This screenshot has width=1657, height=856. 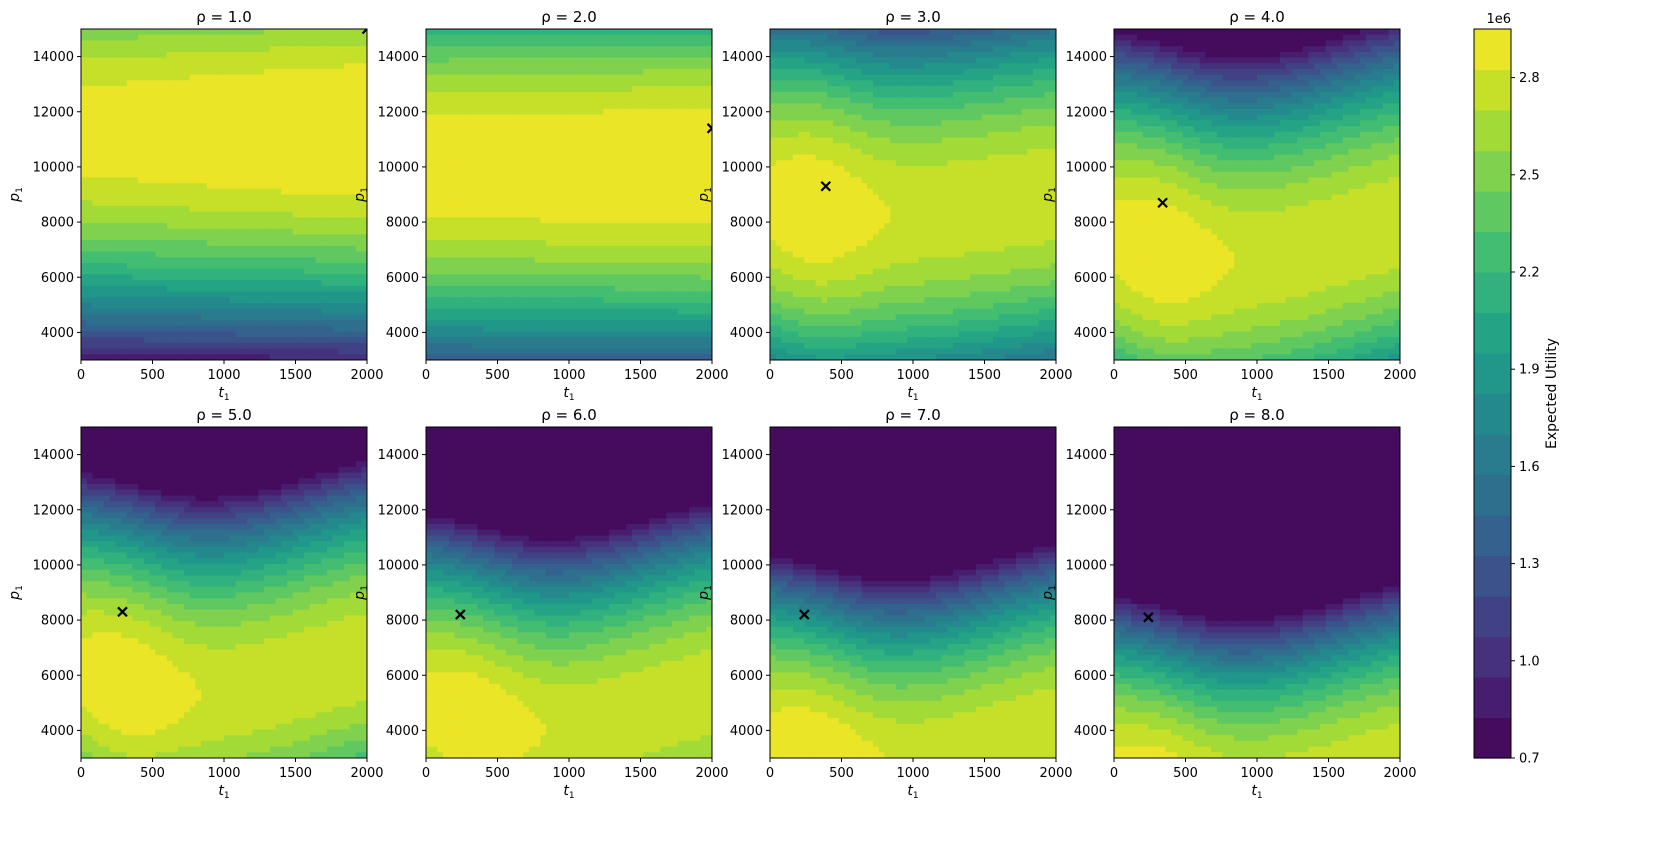 I want to click on panel-title: ρ = 7.0, so click(x=912, y=415).